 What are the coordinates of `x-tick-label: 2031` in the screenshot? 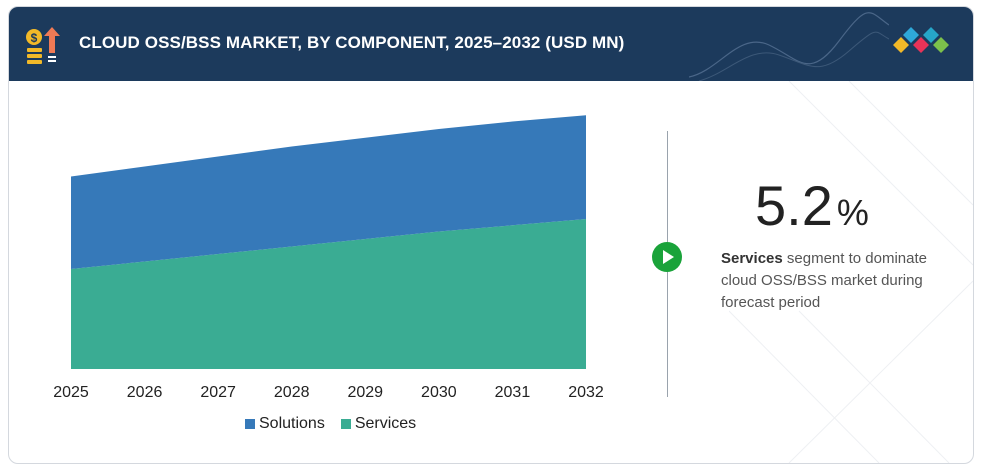 It's located at (513, 392).